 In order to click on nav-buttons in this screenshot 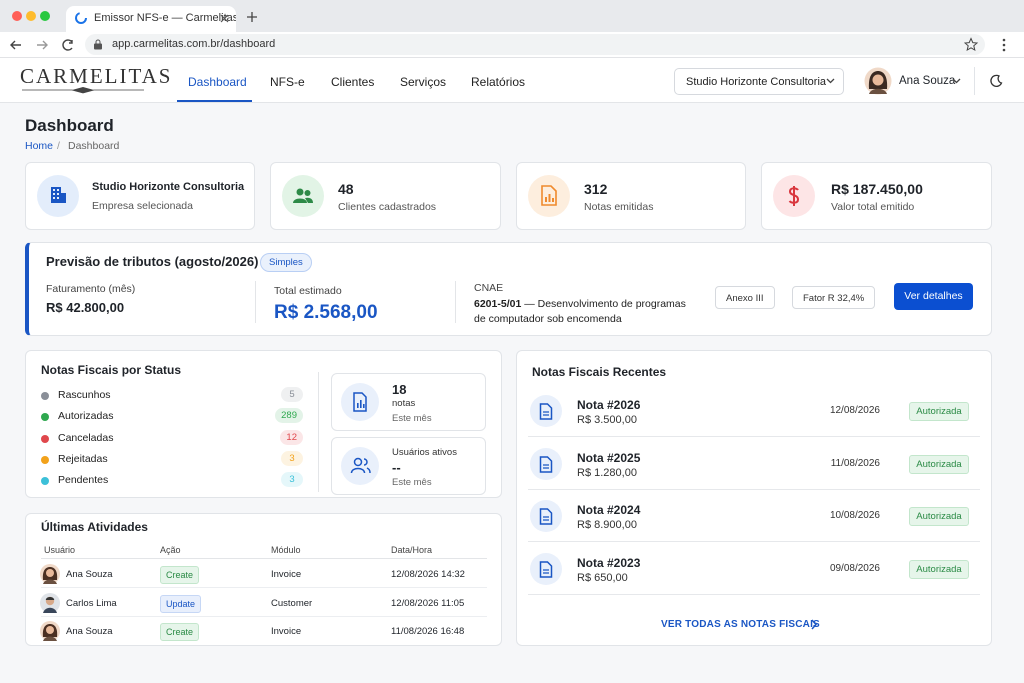, I will do `click(43, 45)`.